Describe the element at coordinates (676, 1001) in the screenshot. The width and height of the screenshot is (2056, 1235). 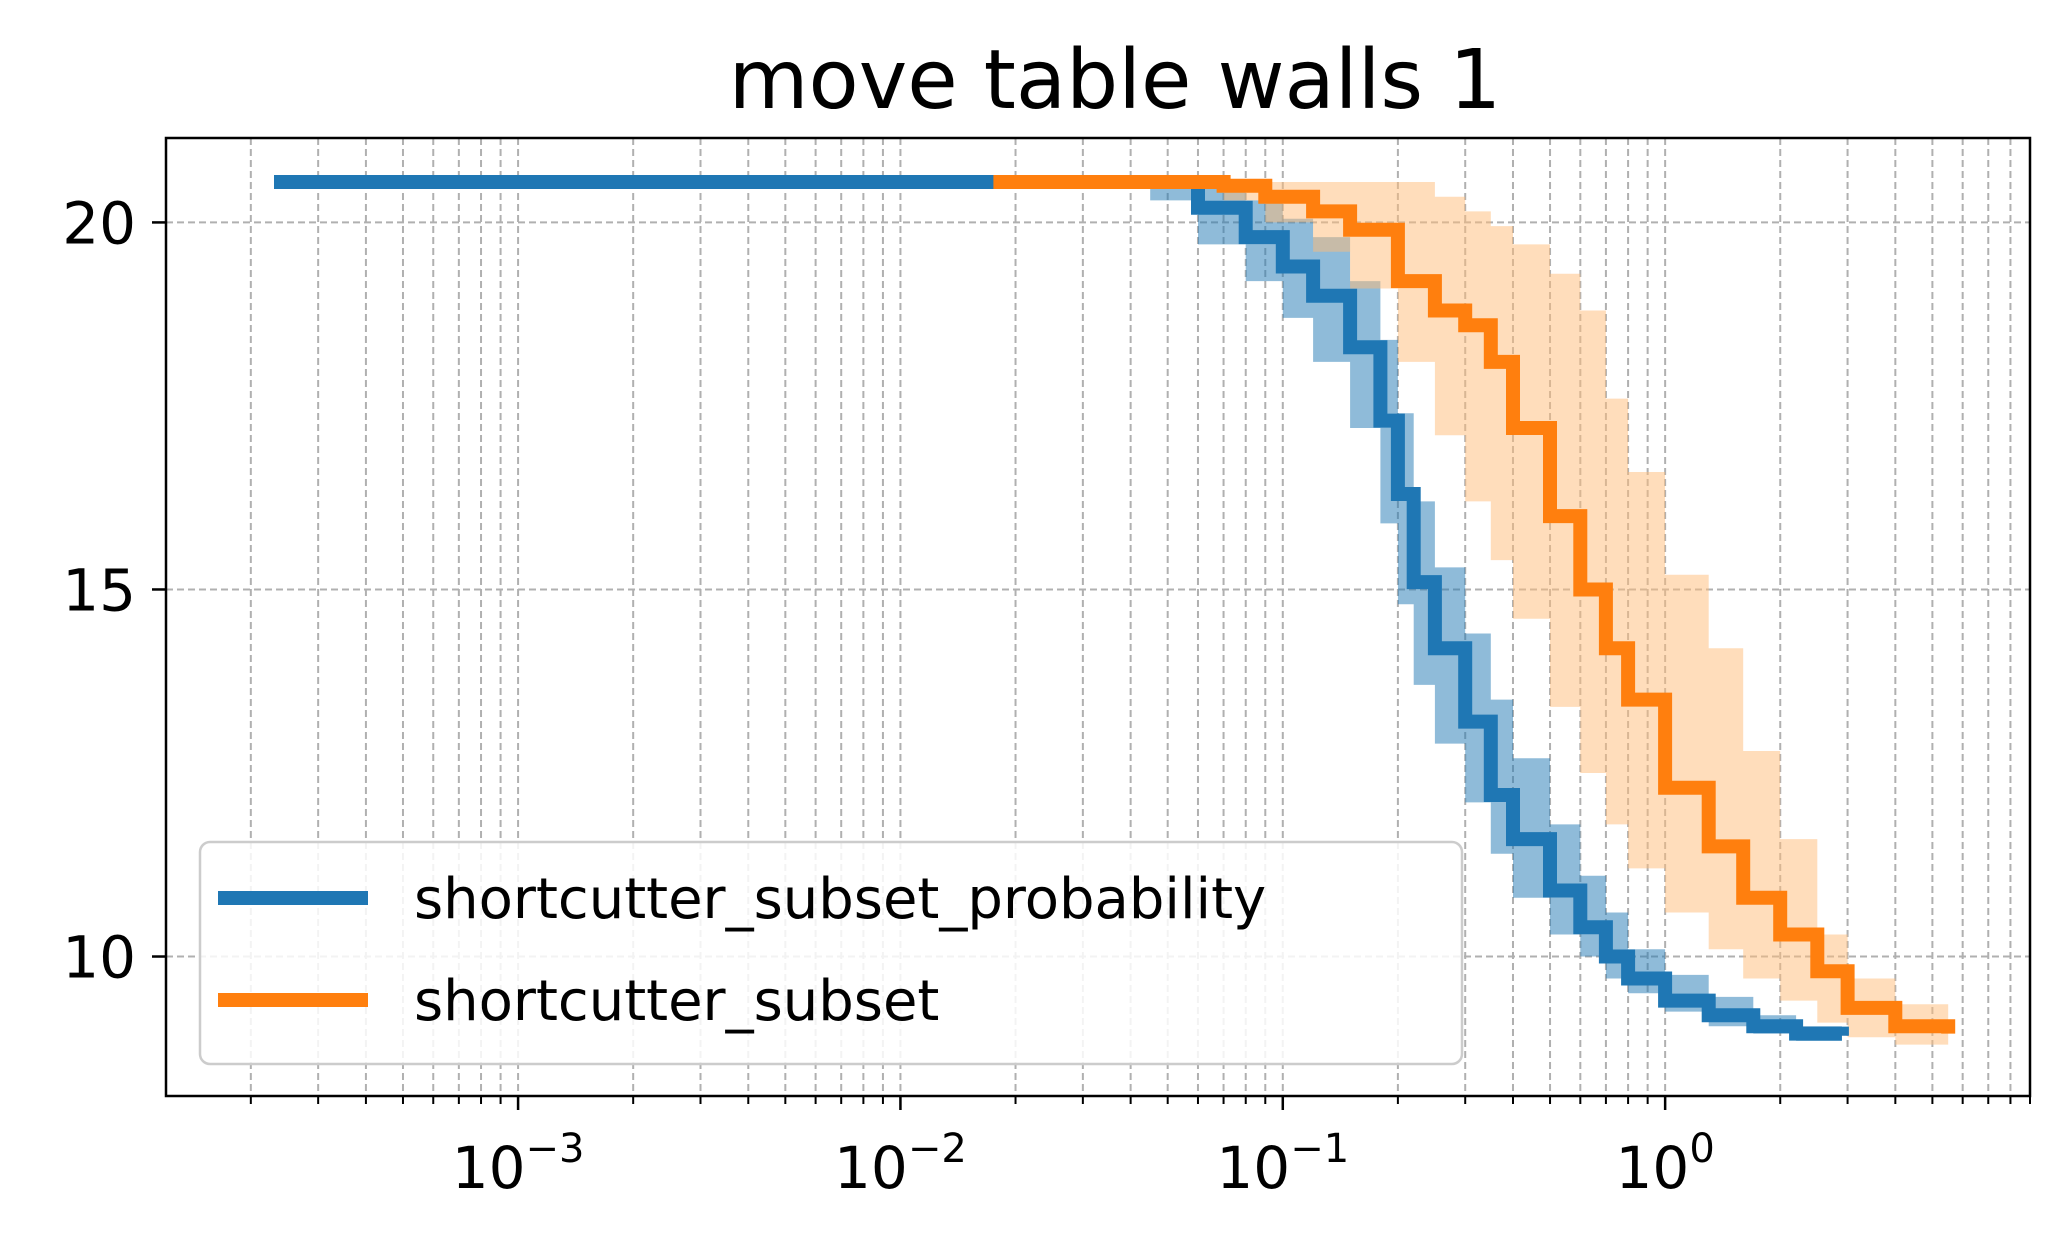
I see `legend-label: shortcutter_subset` at that location.